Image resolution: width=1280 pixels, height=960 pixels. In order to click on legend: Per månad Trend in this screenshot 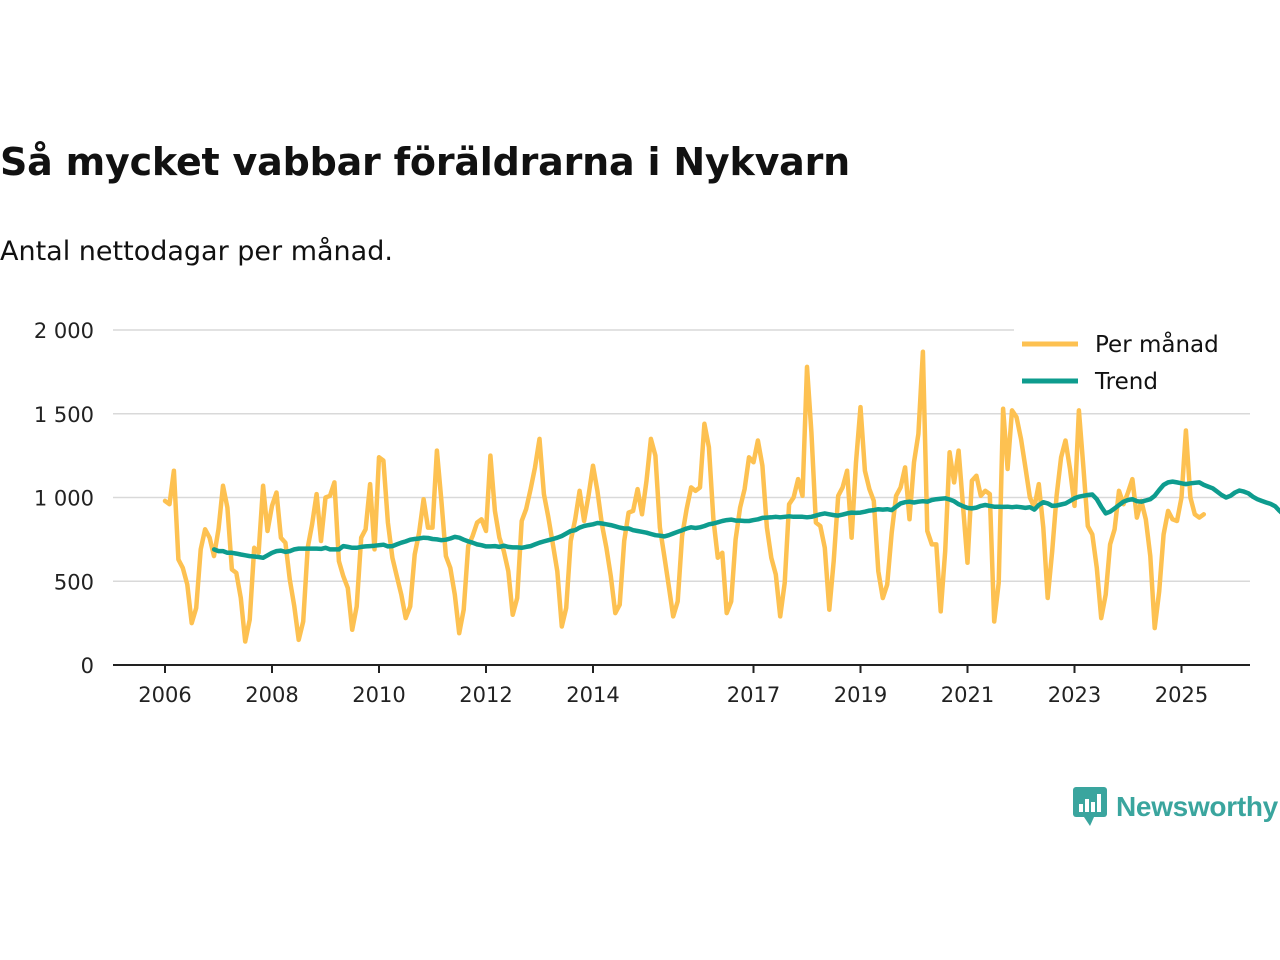, I will do `click(1132, 366)`.